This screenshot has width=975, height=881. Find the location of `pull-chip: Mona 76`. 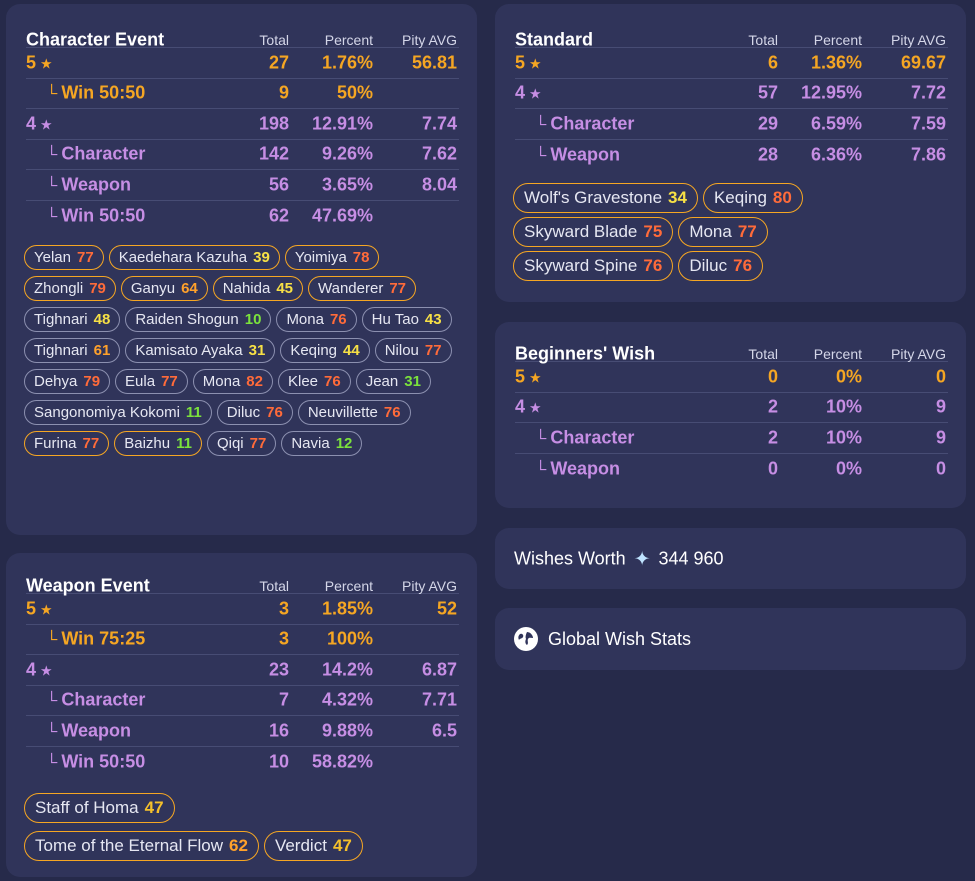

pull-chip: Mona 76 is located at coordinates (316, 319).